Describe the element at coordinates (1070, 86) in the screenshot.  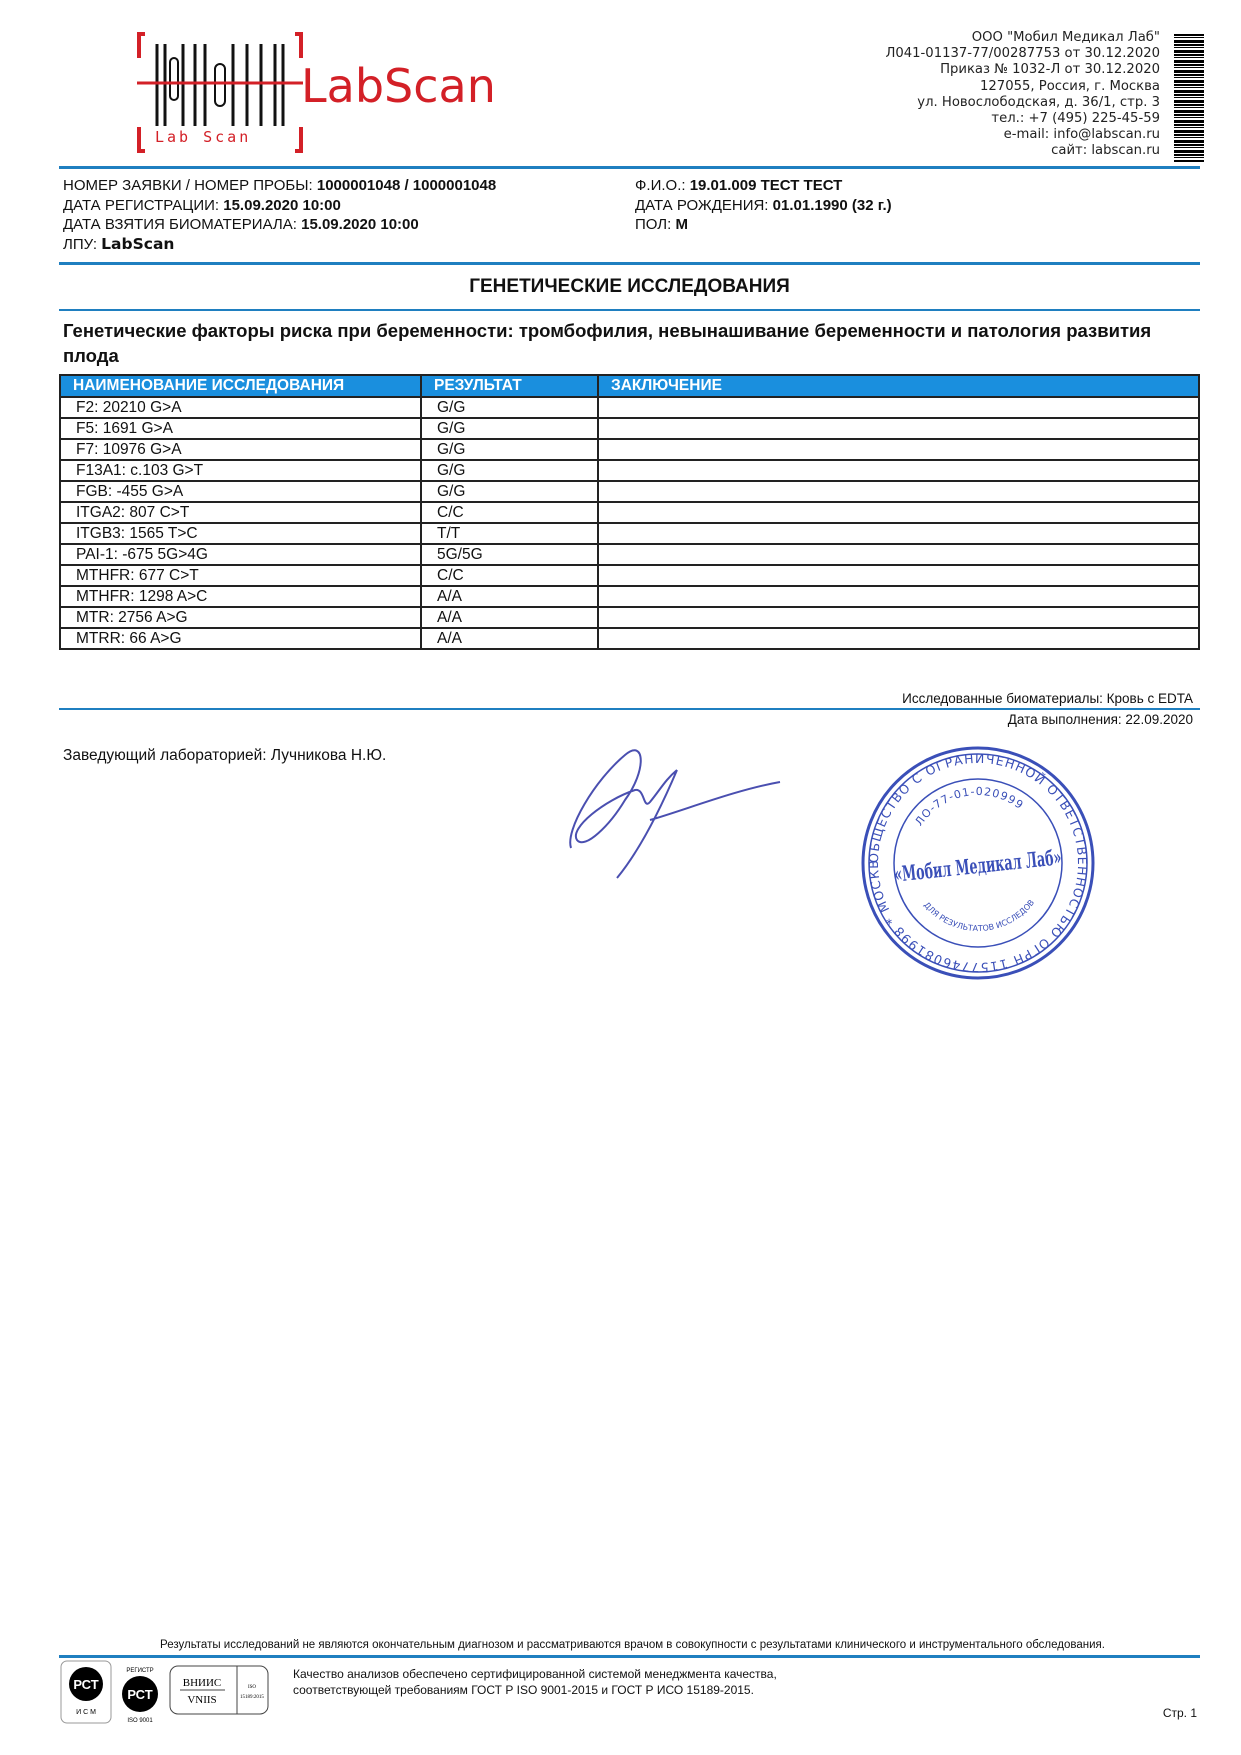
I see `org-line: 127055, Россия, г. Москва` at that location.